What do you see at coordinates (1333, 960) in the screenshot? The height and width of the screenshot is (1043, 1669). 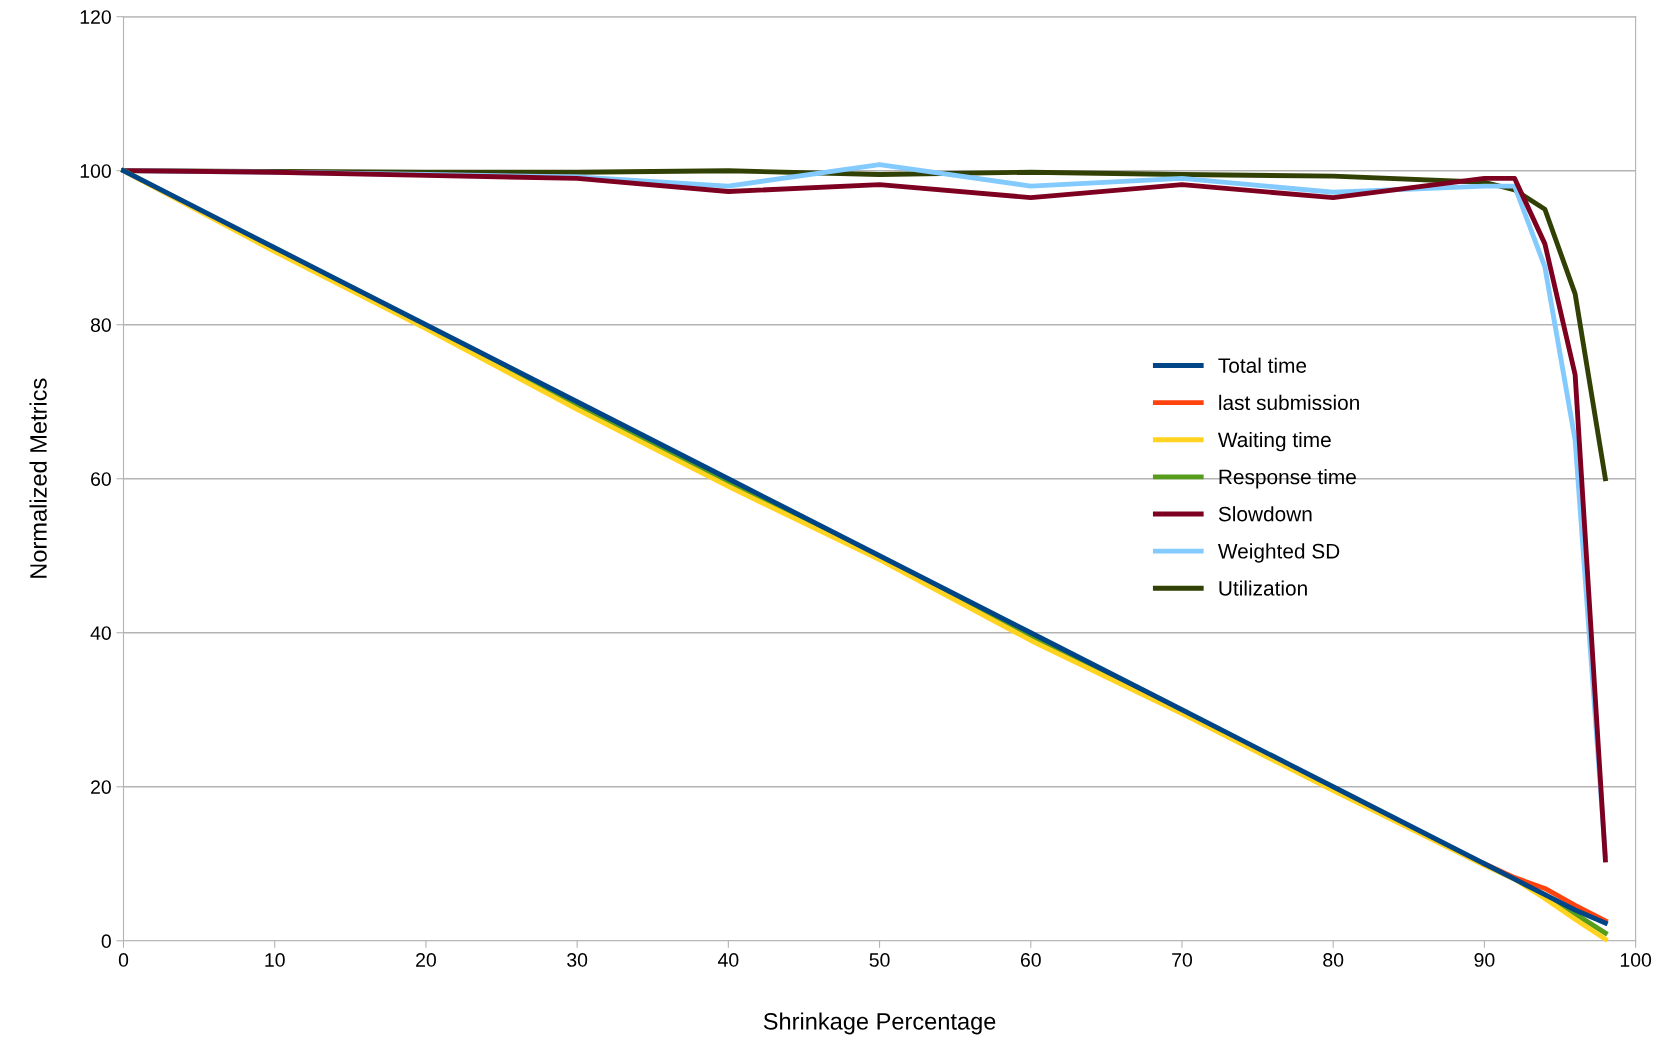 I see `x-tick-label: 80` at bounding box center [1333, 960].